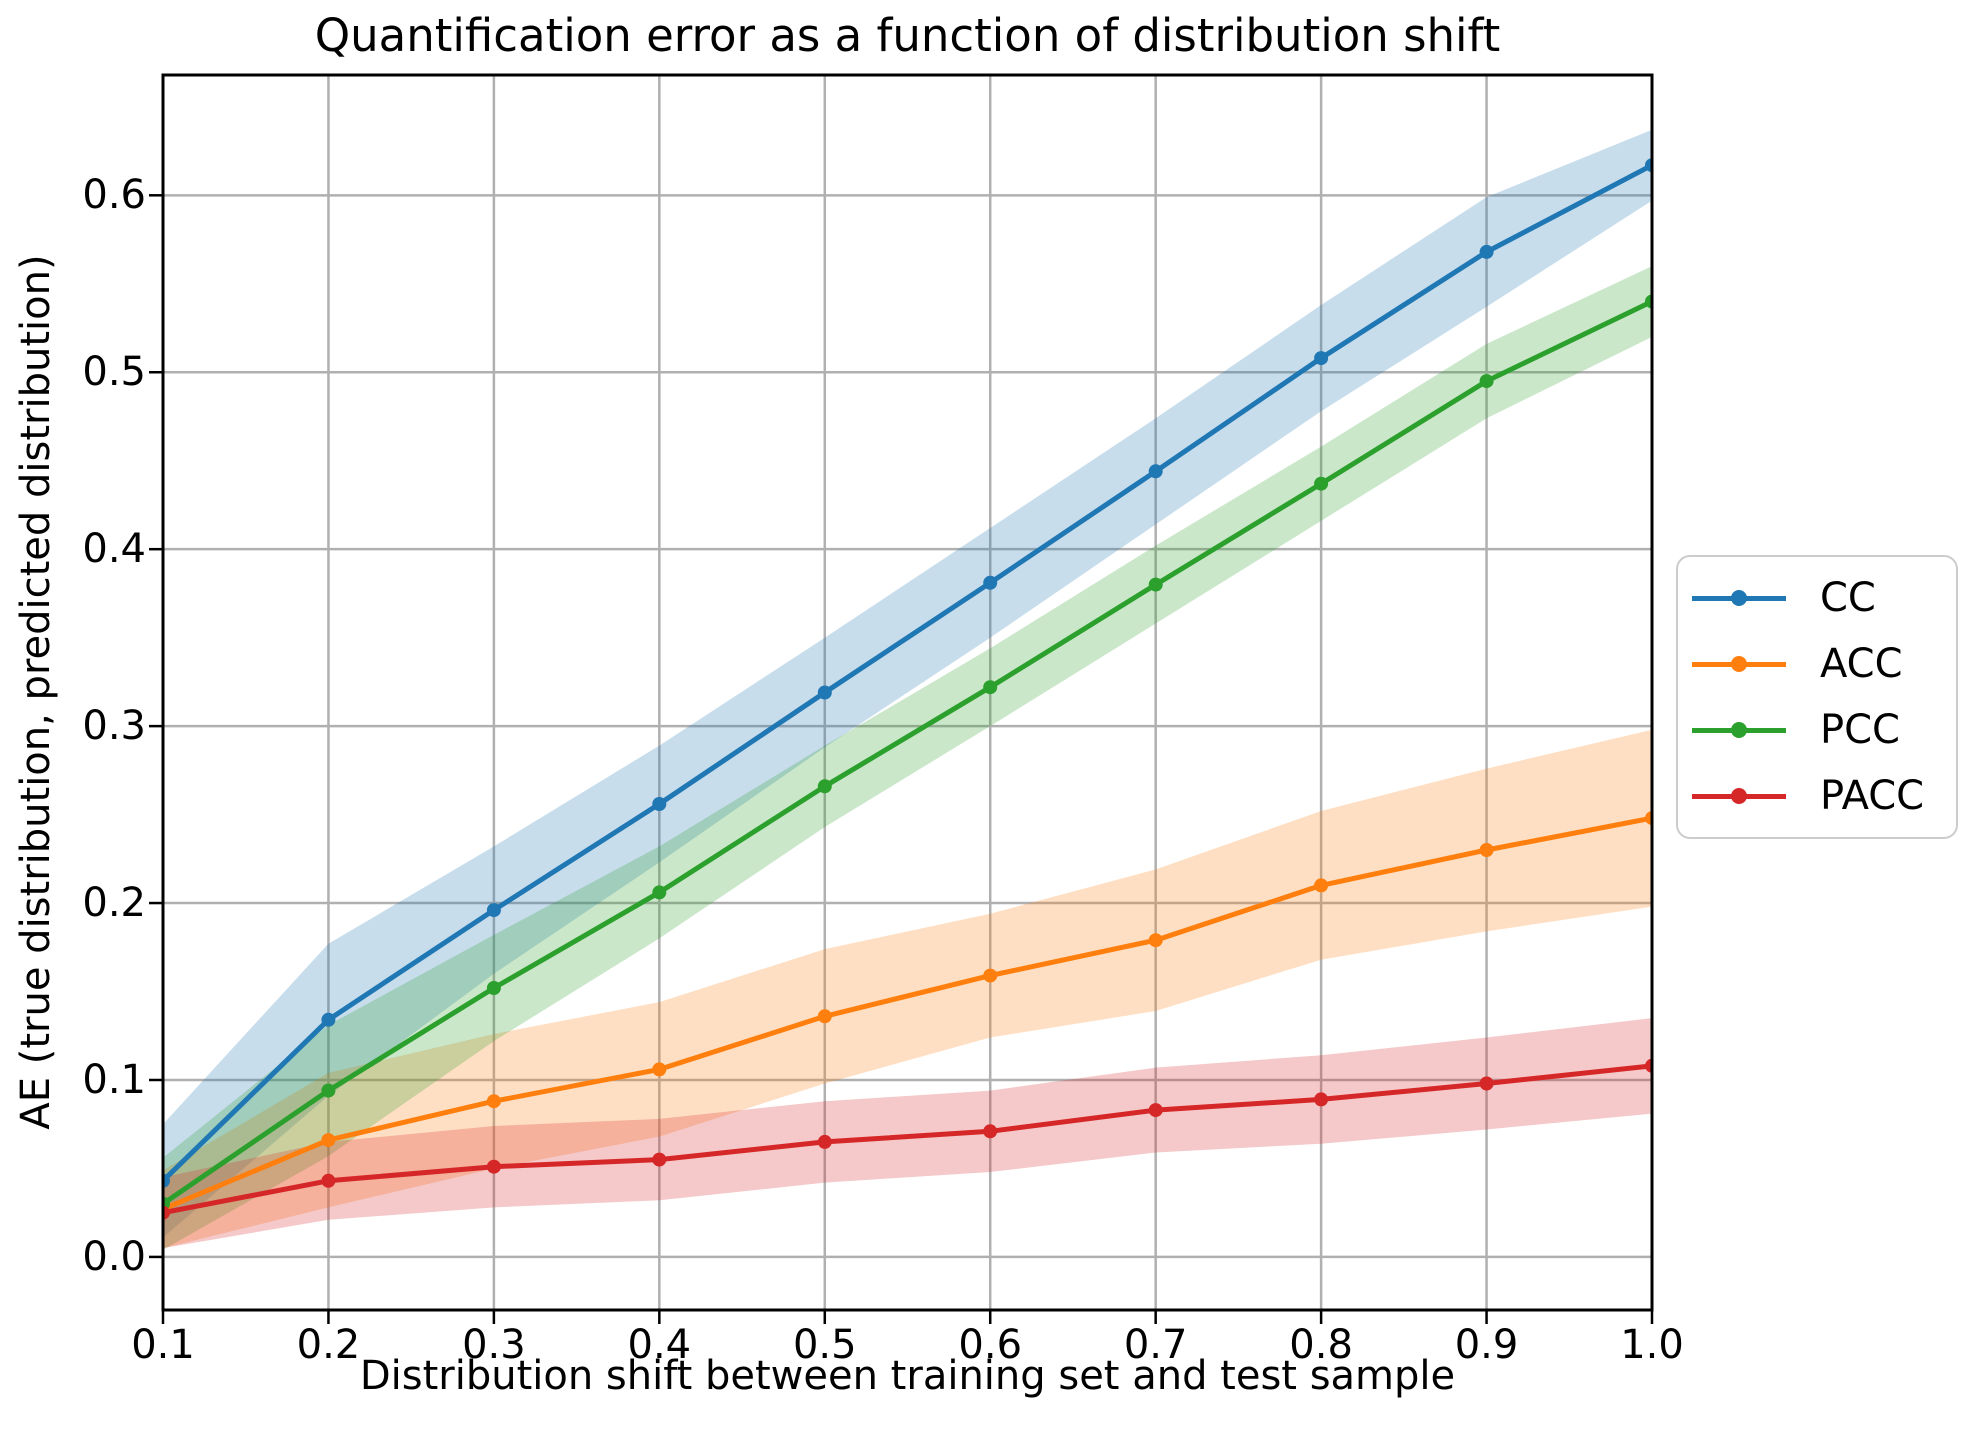  I want to click on legend-marker-PCC, so click(1739, 730).